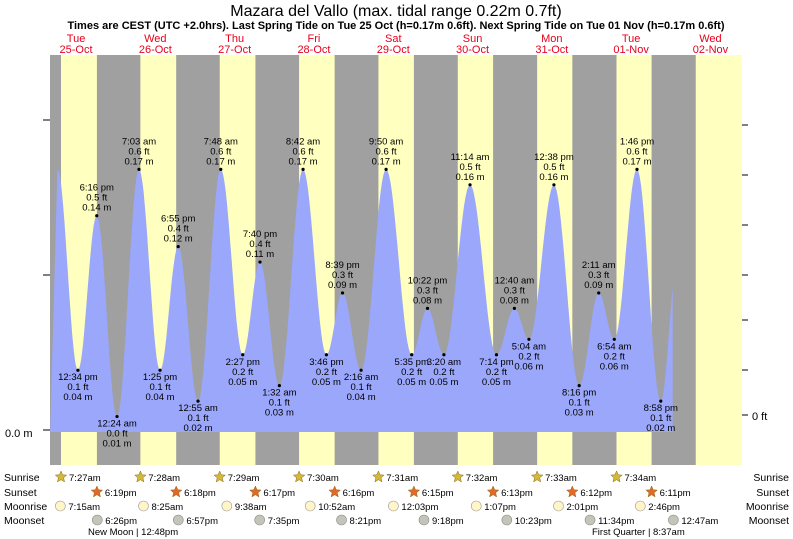 The image size is (793, 539). I want to click on day-of-week: Tue, so click(76, 39).